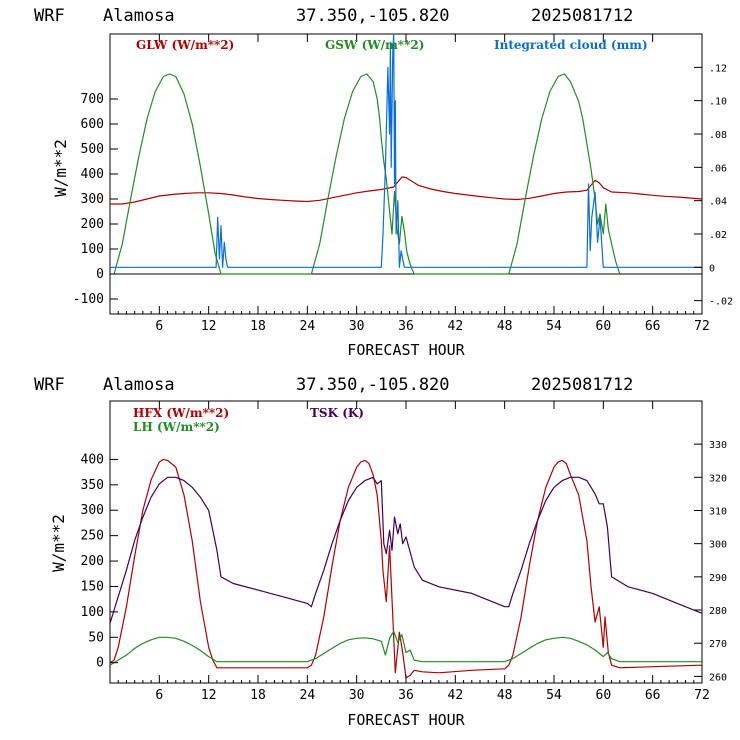 Image resolution: width=740 pixels, height=740 pixels. What do you see at coordinates (58, 543) in the screenshot?
I see `y-axis-label-bottom: W/m**2` at bounding box center [58, 543].